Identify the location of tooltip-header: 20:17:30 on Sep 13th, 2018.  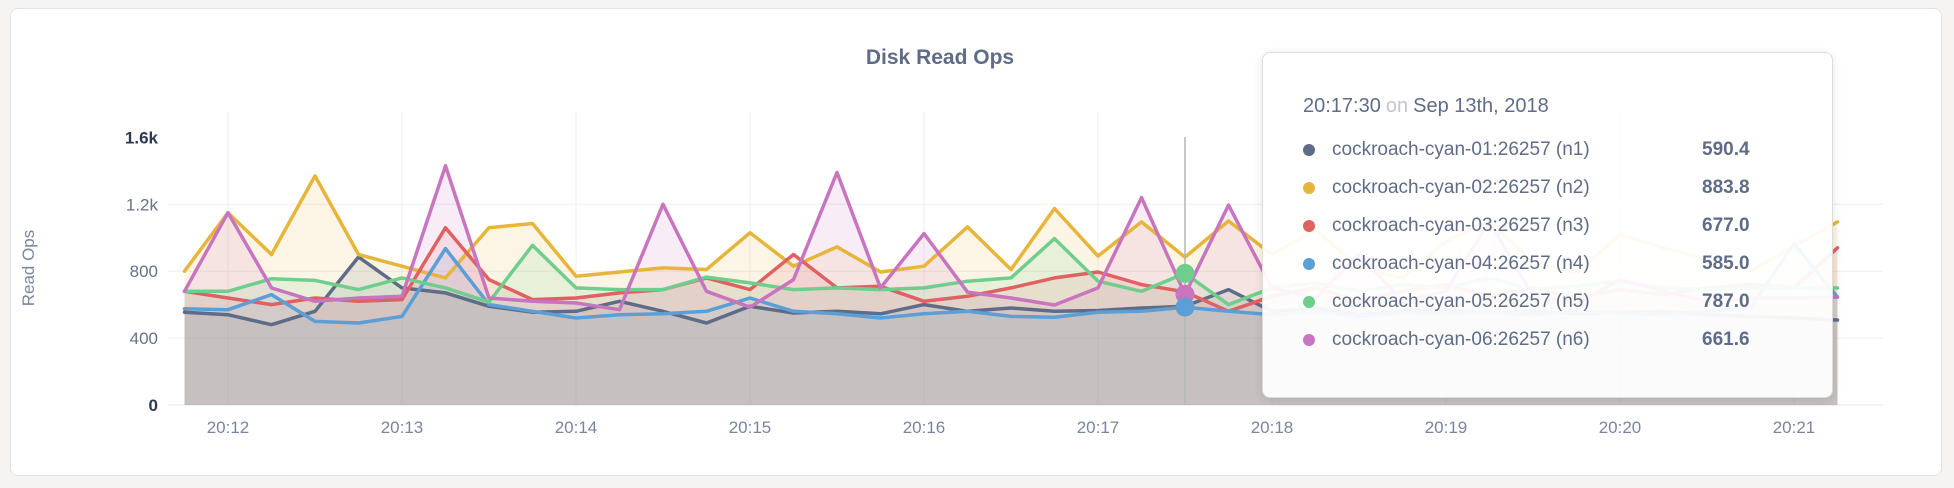
(1547, 106).